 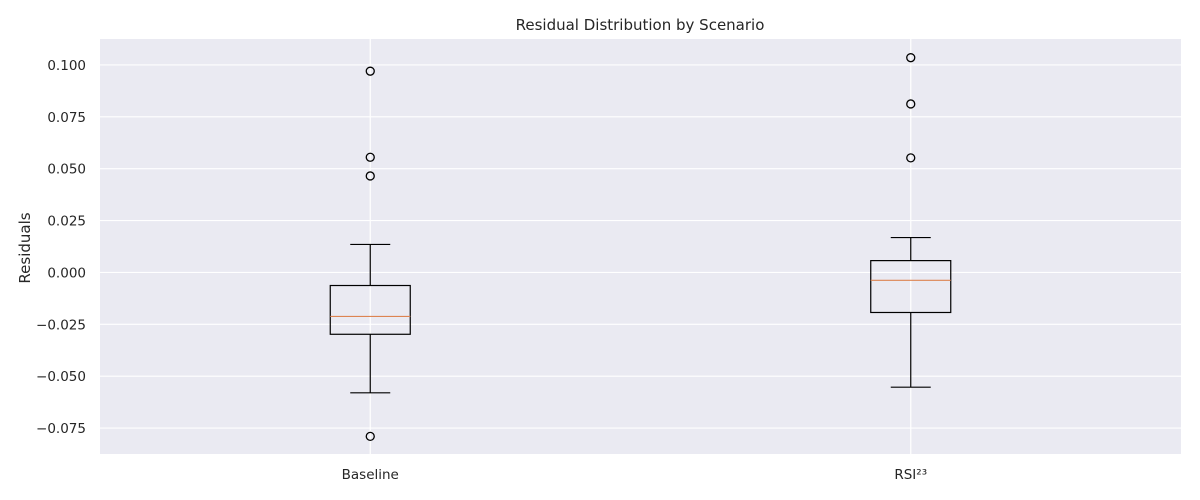 What do you see at coordinates (66, 66) in the screenshot?
I see `y-tick-label: 0.100` at bounding box center [66, 66].